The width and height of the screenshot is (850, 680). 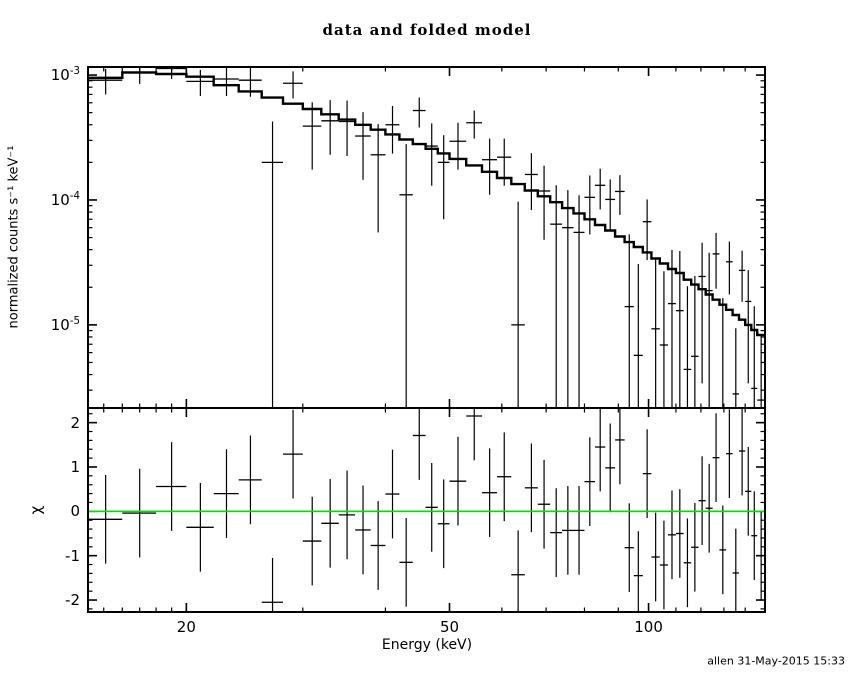 I want to click on x-tick-label: 50, so click(x=449, y=627).